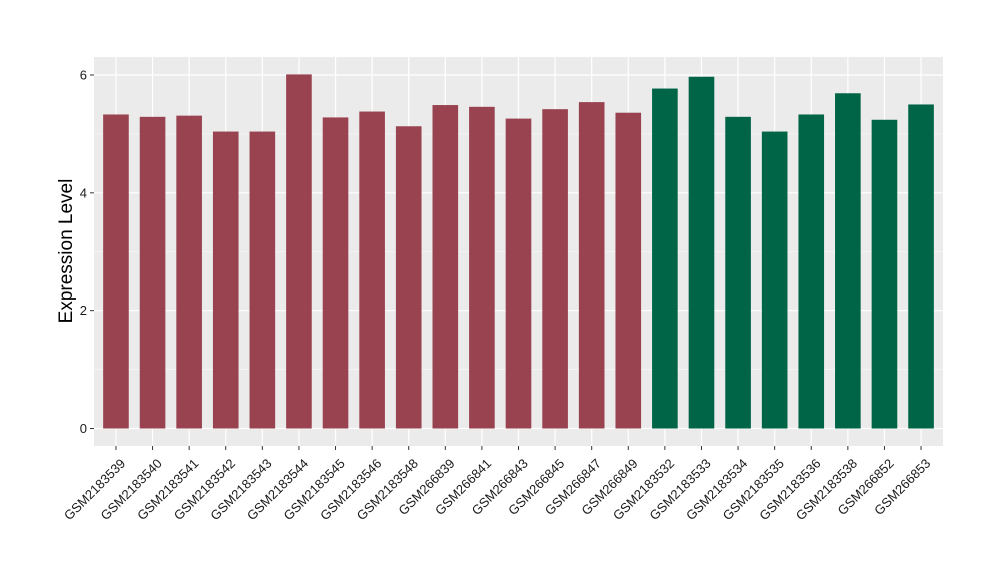  Describe the element at coordinates (66, 251) in the screenshot. I see `y-axis-title: Expression Level` at that location.